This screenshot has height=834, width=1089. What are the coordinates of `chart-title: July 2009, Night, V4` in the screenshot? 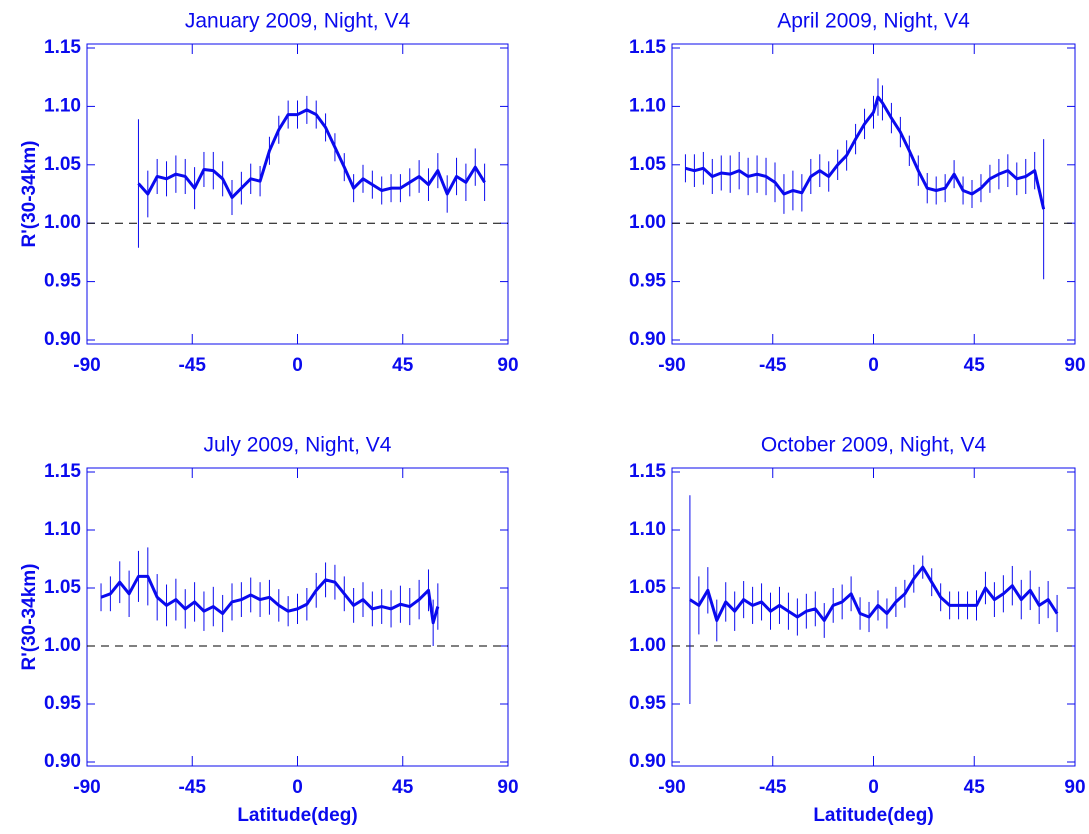 It's located at (298, 445).